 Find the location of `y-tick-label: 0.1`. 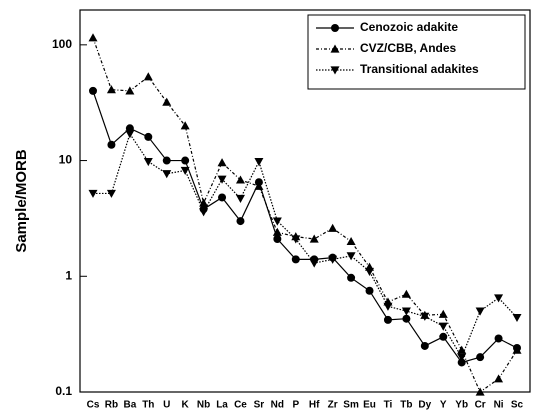

y-tick-label: 0.1 is located at coordinates (63, 391).